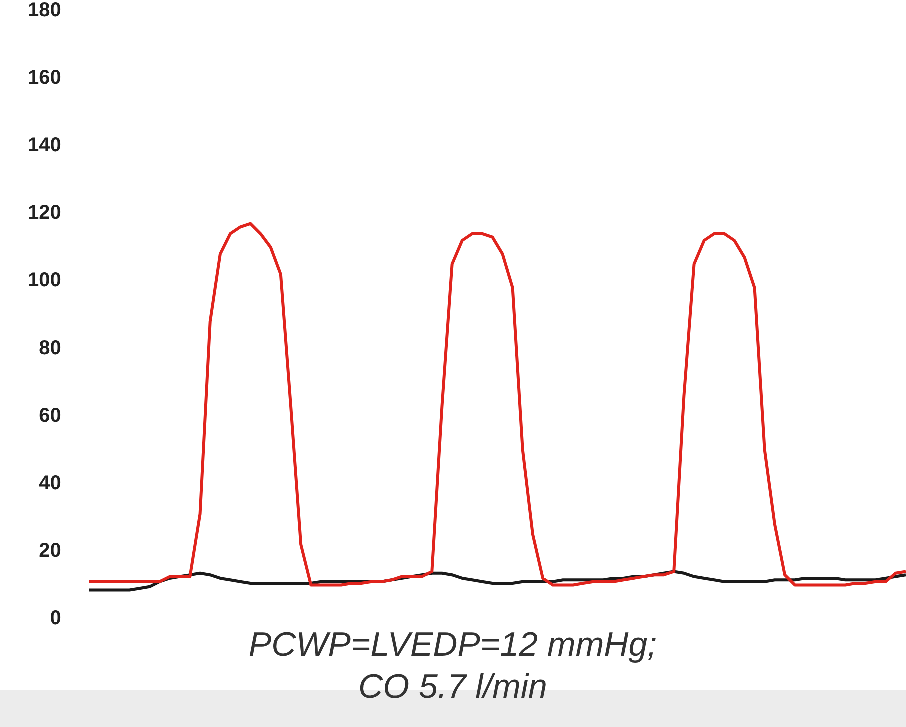 The height and width of the screenshot is (727, 906). What do you see at coordinates (45, 145) in the screenshot?
I see `y-tick-label: 140` at bounding box center [45, 145].